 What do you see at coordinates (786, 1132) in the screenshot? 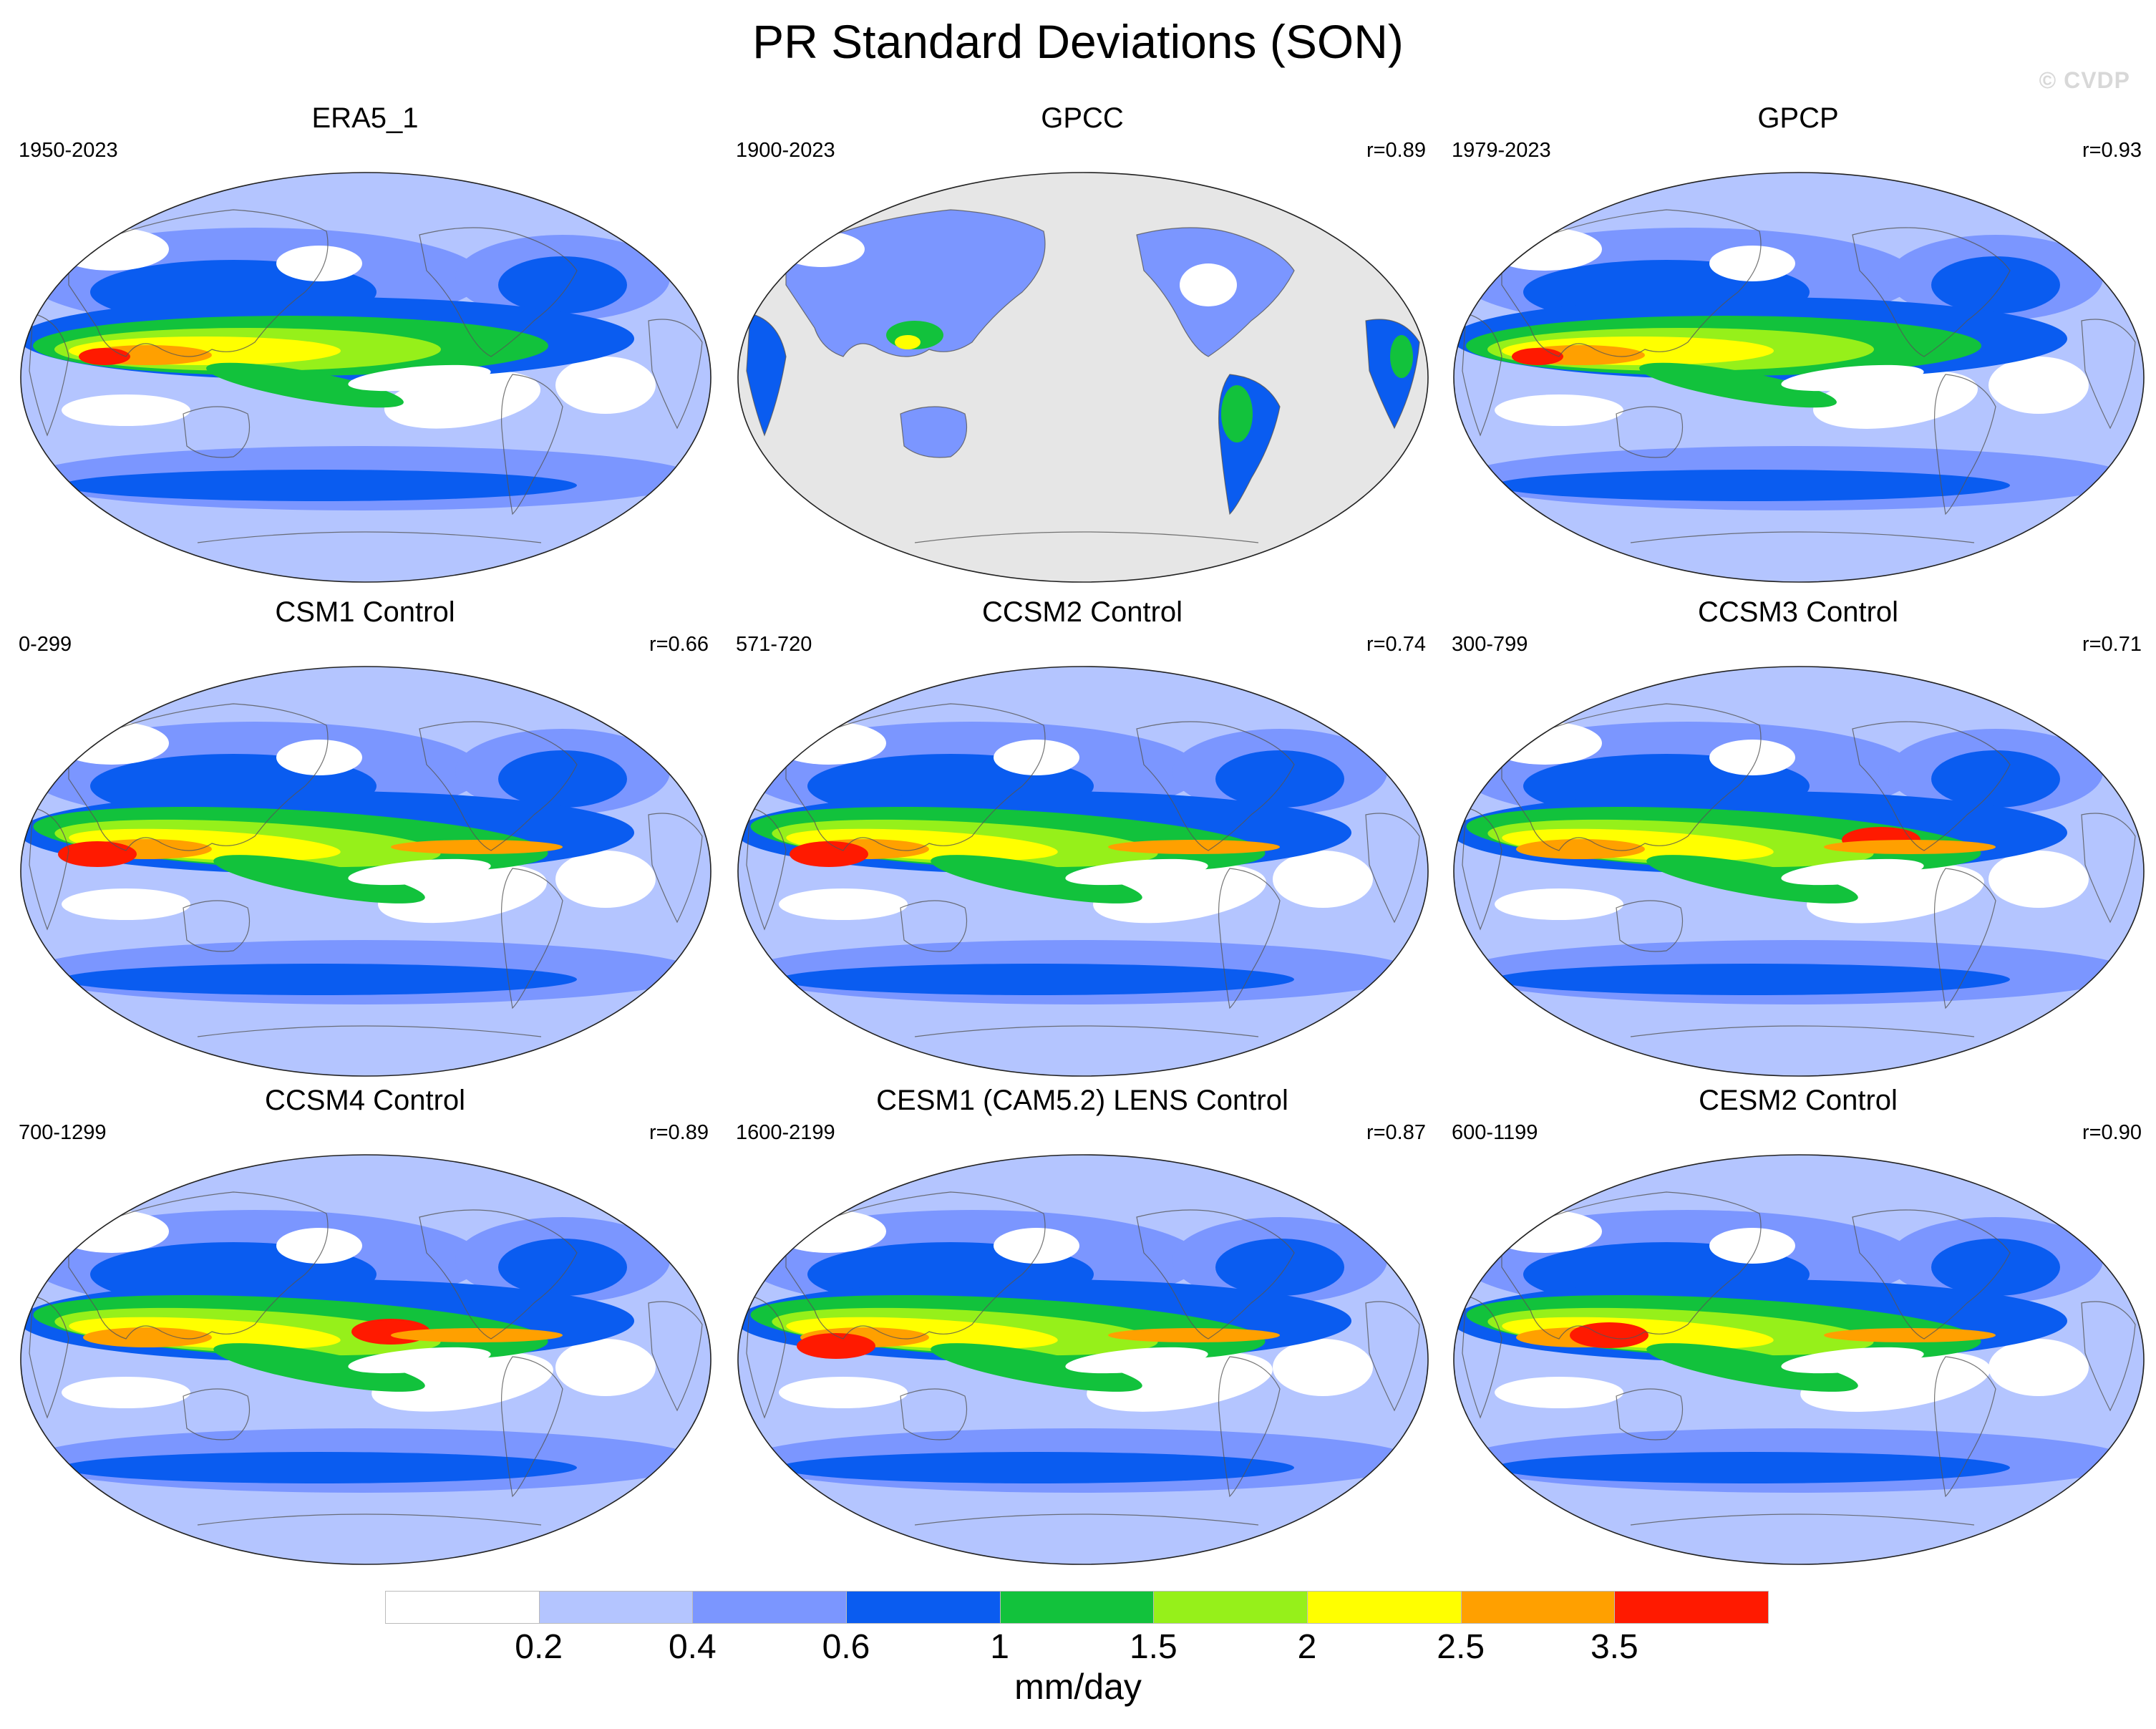
I see `panel-years: 1600-2199` at bounding box center [786, 1132].